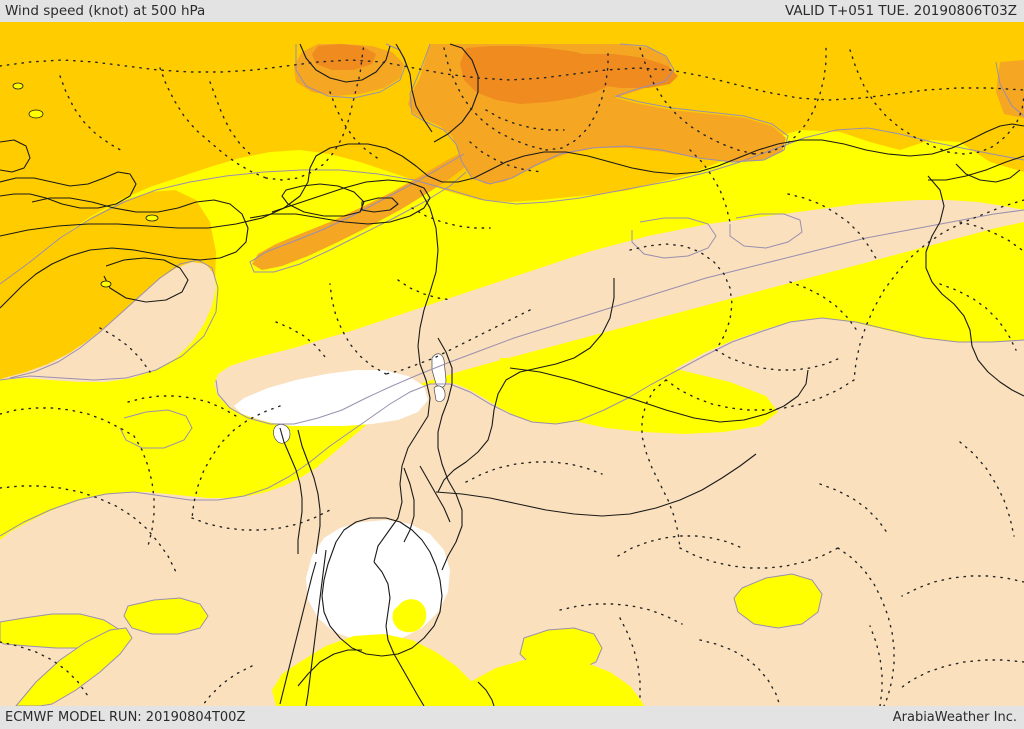  What do you see at coordinates (557, 682) in the screenshot?
I see `fill-yellow-tongue-arabia-west` at bounding box center [557, 682].